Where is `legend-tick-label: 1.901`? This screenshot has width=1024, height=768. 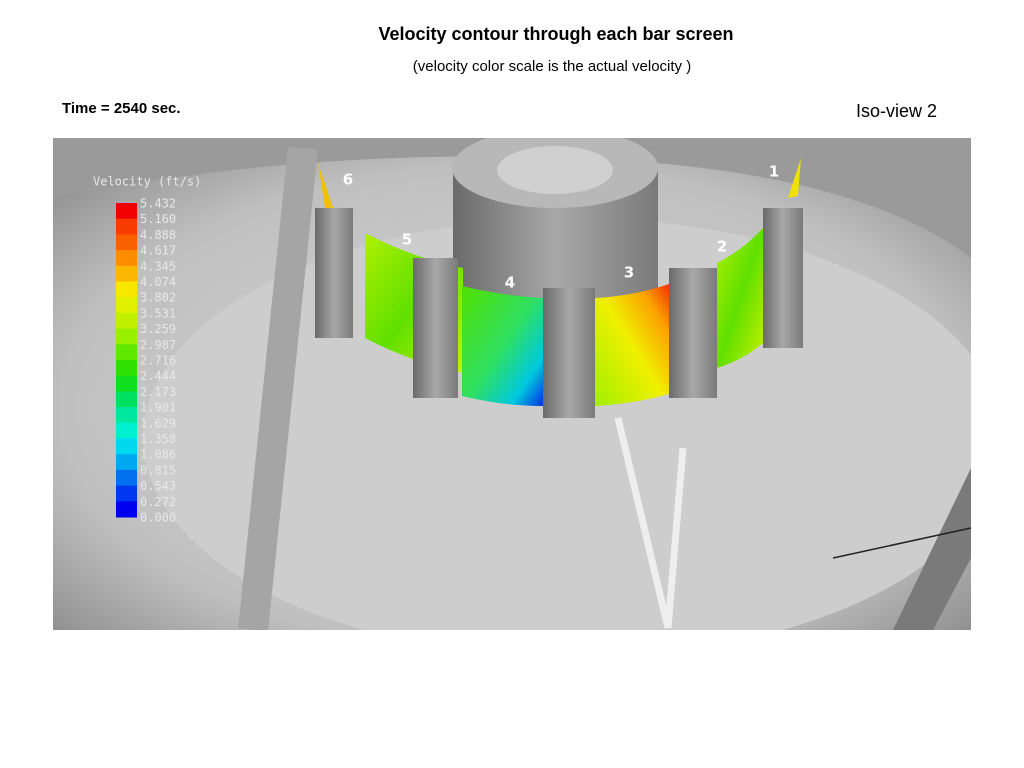
legend-tick-label: 1.901 is located at coordinates (158, 408).